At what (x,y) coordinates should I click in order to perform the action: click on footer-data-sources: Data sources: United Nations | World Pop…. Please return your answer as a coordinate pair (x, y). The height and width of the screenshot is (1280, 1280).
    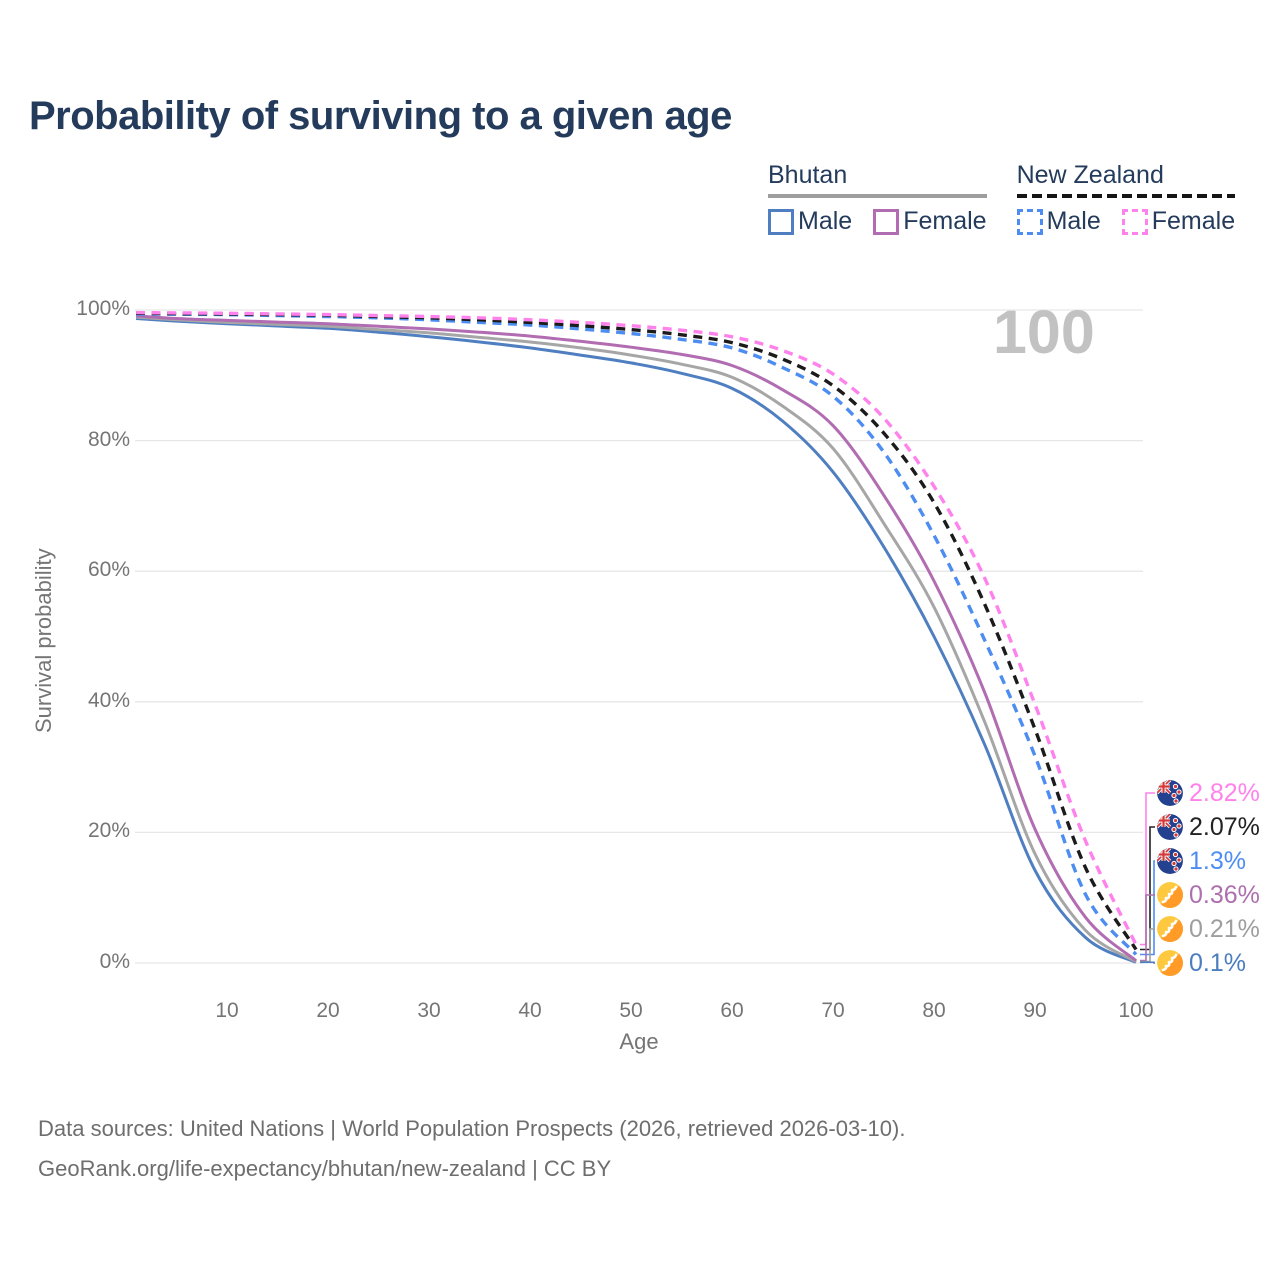
    Looking at the image, I should click on (472, 1128).